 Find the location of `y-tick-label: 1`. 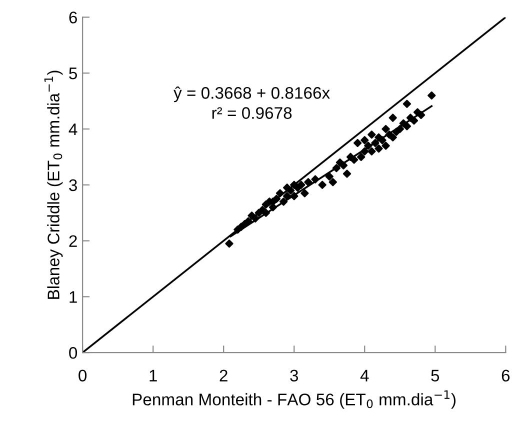

y-tick-label: 1 is located at coordinates (73, 297).